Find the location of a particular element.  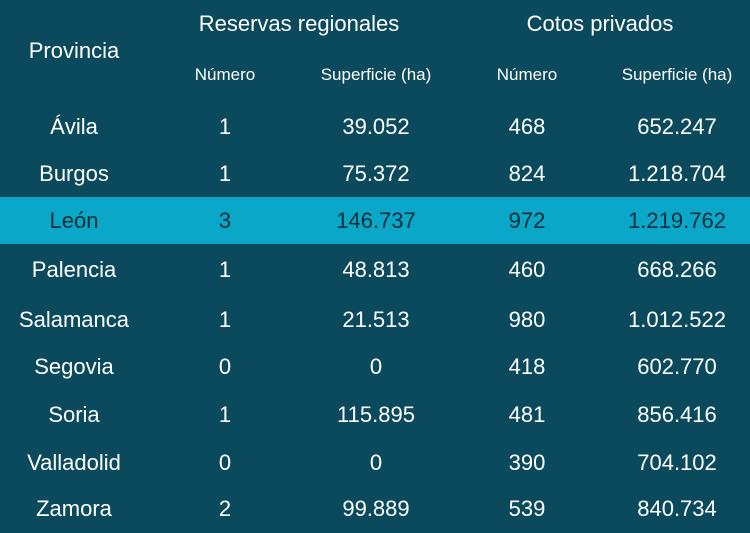

regional-area-cell: 21.513 is located at coordinates (376, 319).